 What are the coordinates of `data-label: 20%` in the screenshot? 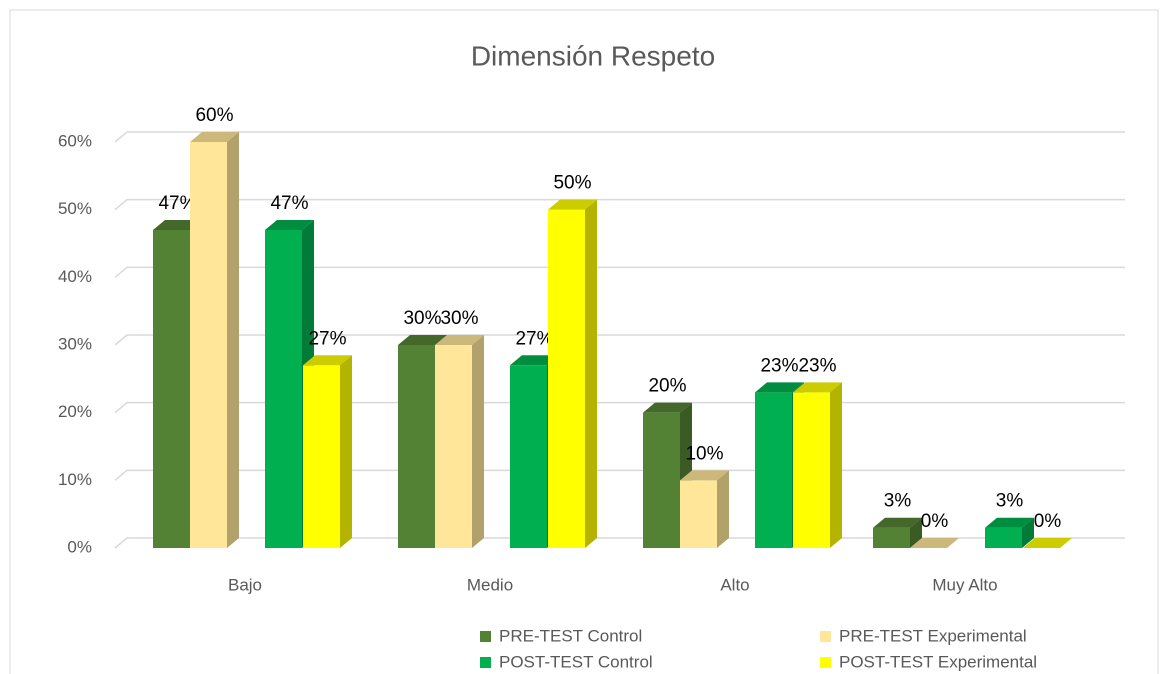 It's located at (667, 386).